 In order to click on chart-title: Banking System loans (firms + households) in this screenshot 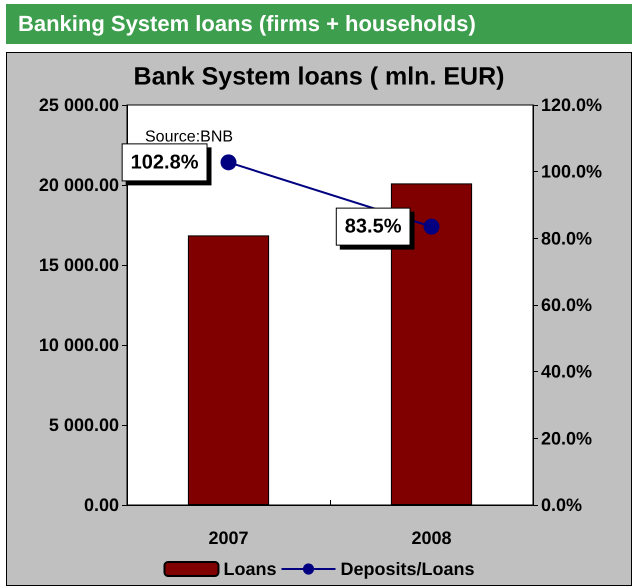, I will do `click(319, 24)`.